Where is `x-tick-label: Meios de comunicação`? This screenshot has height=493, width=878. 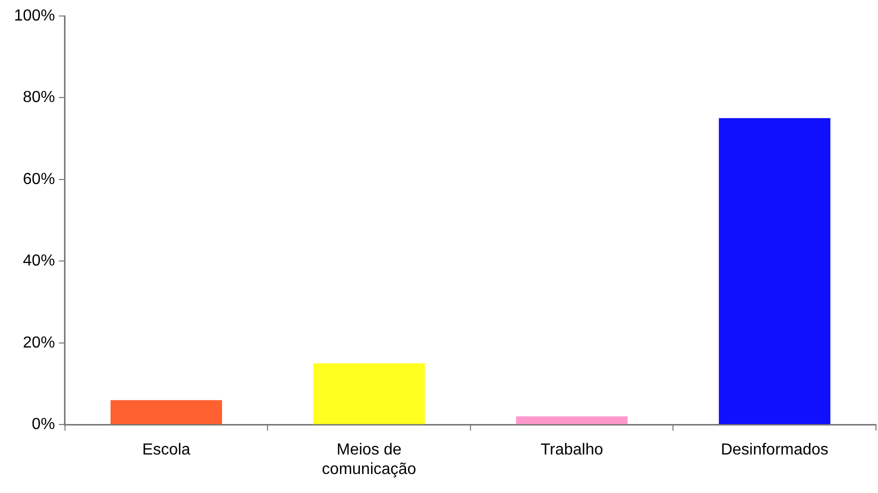 x-tick-label: Meios de comunicação is located at coordinates (369, 460).